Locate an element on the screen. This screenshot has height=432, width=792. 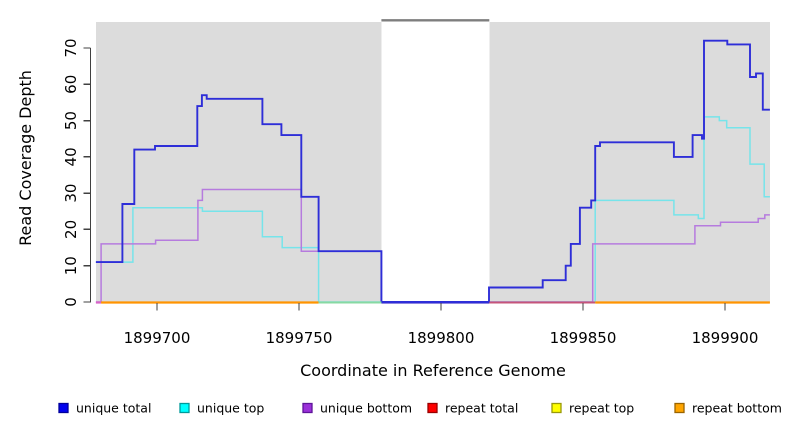
y-axis-title: Read Coverage Depth is located at coordinates (25, 158).